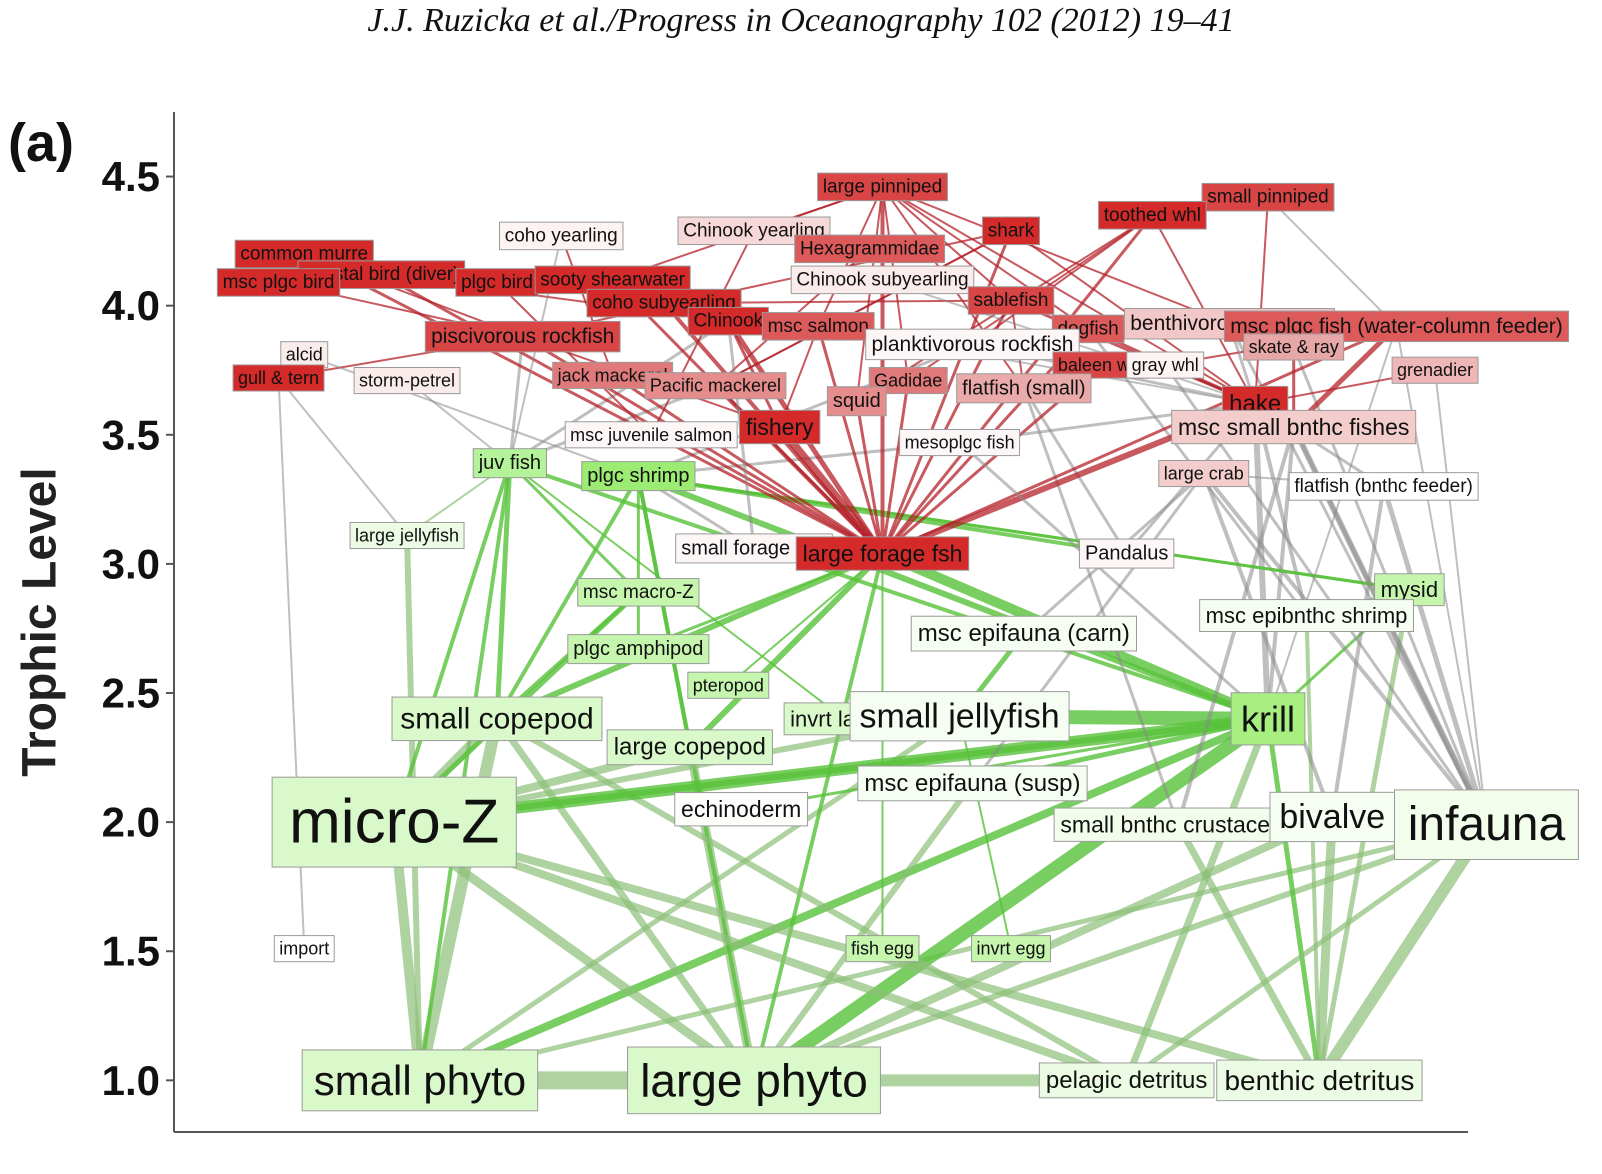 This screenshot has width=1602, height=1174. Describe the element at coordinates (131, 693) in the screenshot. I see `y-tick-label: 2.5` at that location.